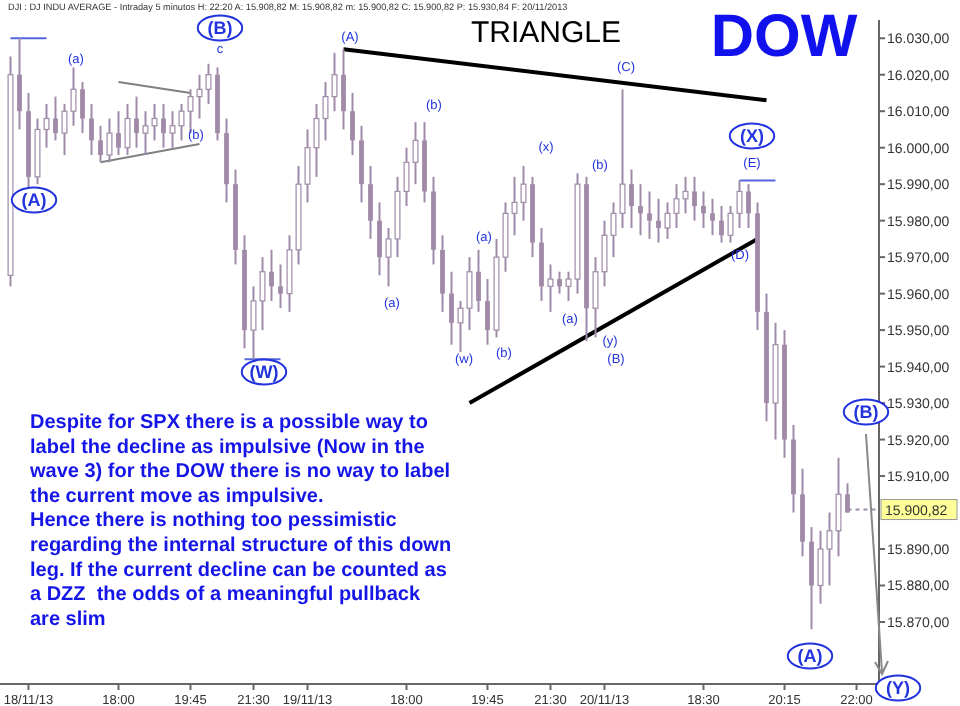 This screenshot has height=706, width=960. Describe the element at coordinates (752, 136) in the screenshot. I see `annotation: (X)` at that location.